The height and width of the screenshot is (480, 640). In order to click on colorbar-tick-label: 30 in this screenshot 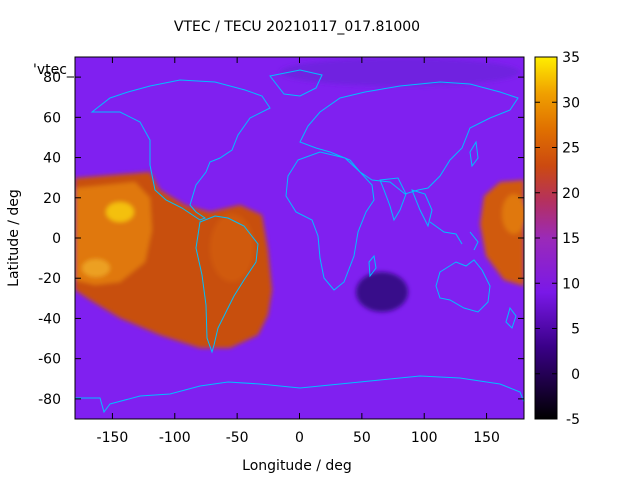, I will do `click(571, 103)`.